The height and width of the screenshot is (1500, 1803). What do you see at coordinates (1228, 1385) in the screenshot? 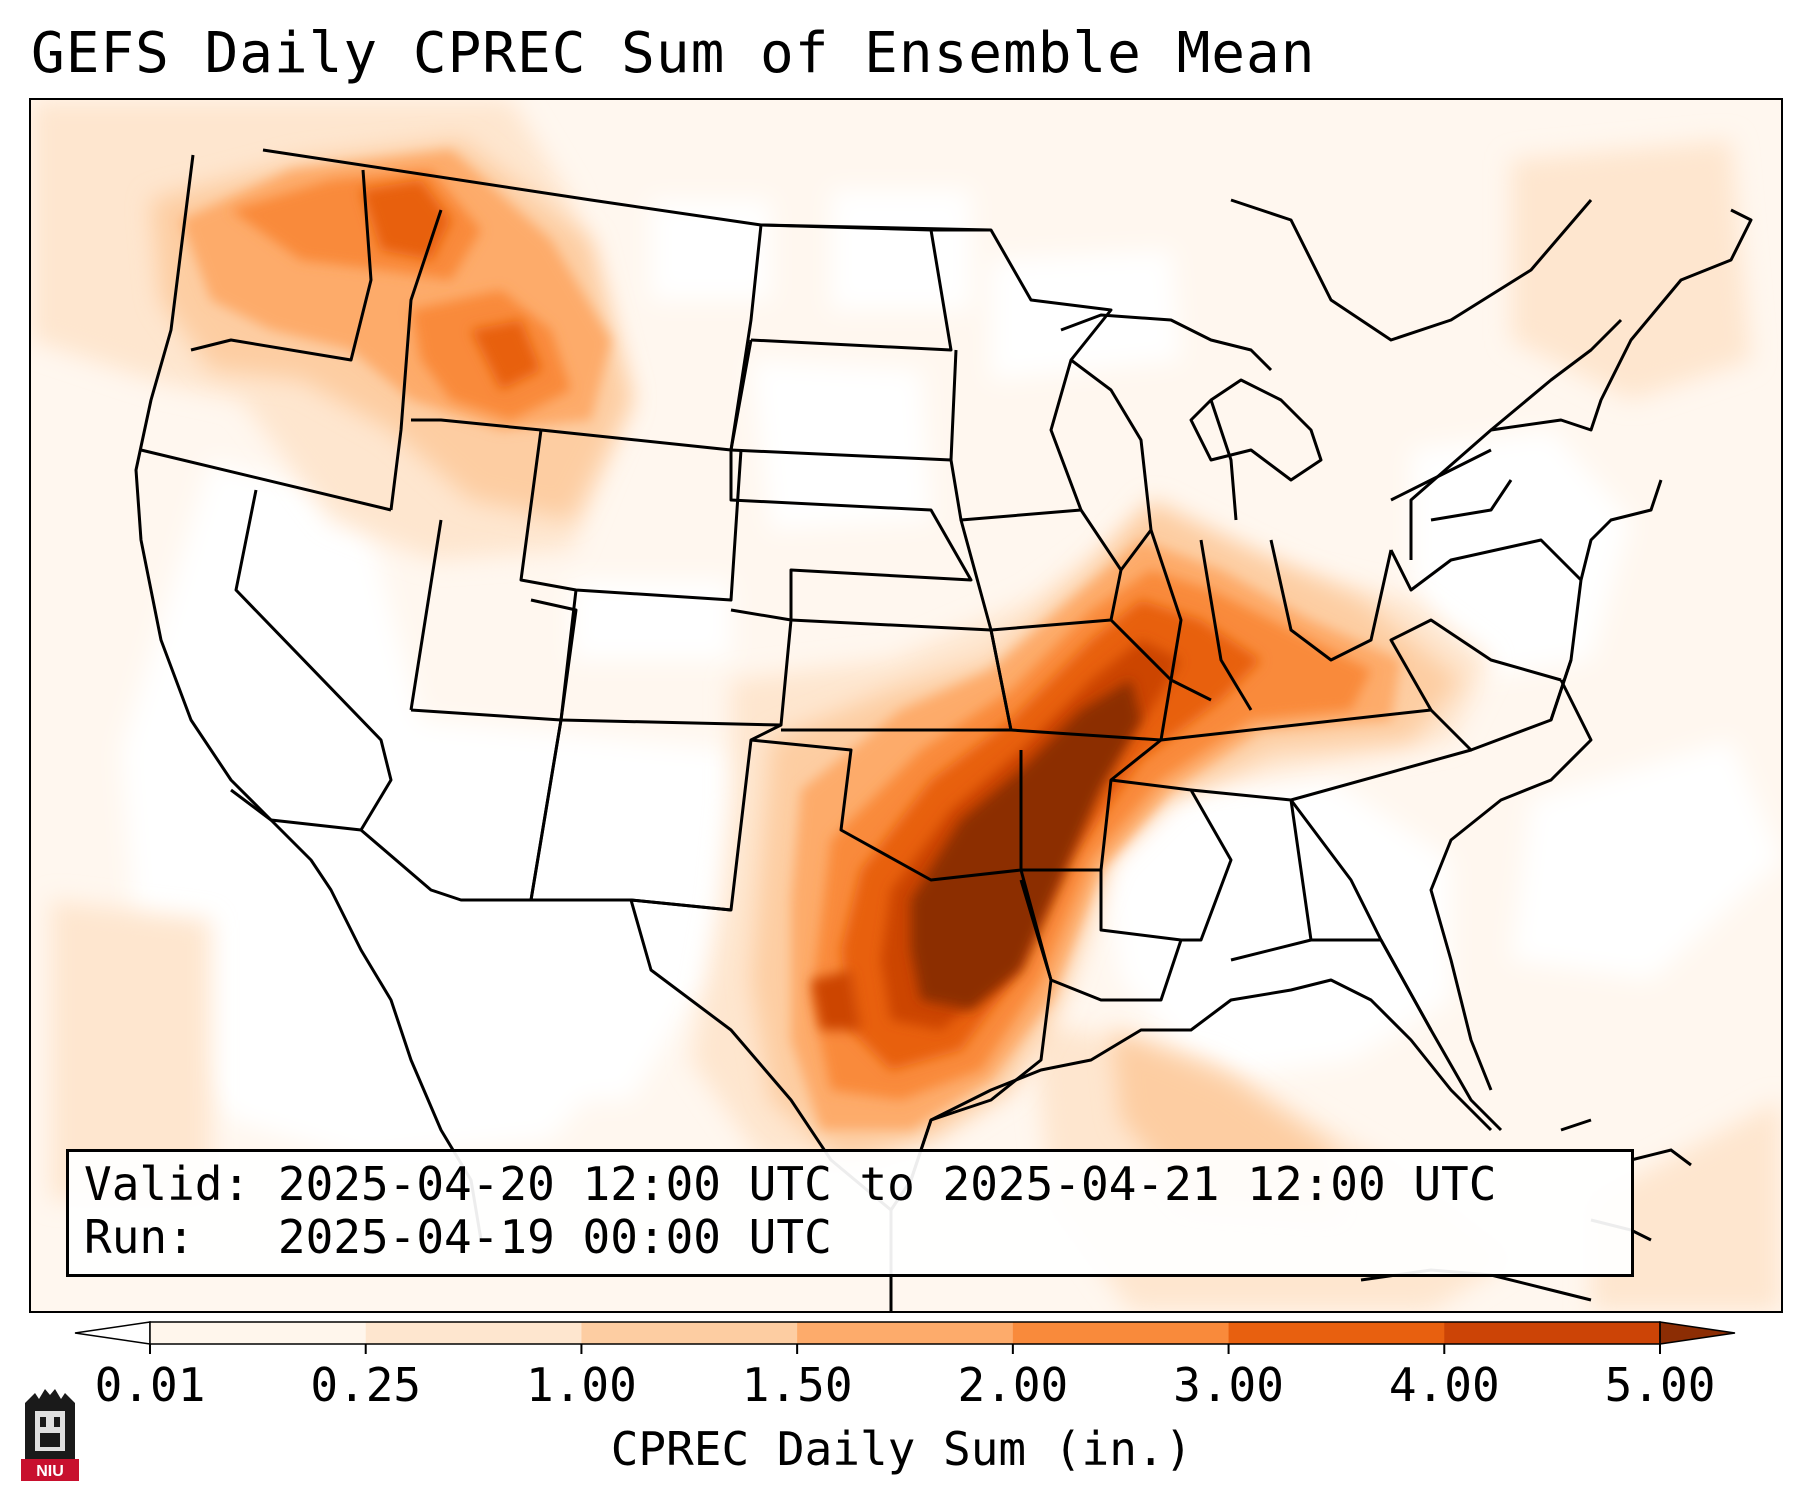
I see `colorbar-tick-label: 3.00` at bounding box center [1228, 1385].